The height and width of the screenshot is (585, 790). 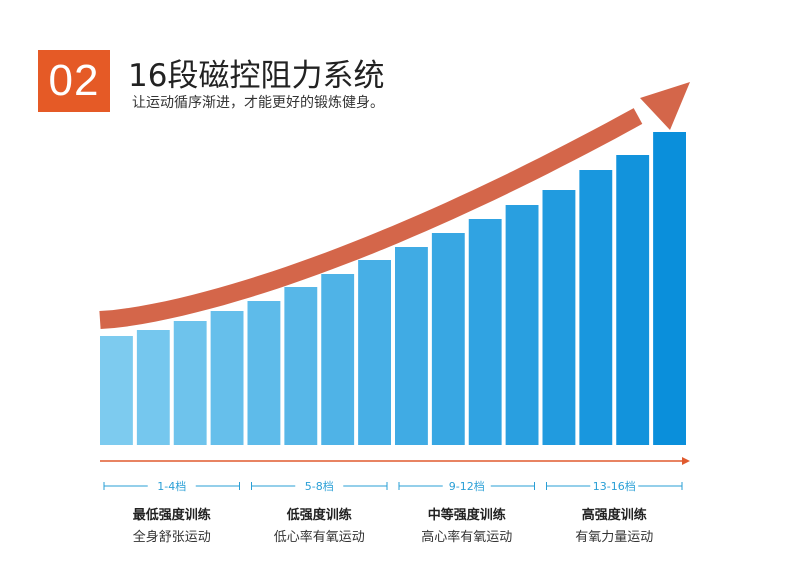 What do you see at coordinates (171, 486) in the screenshot?
I see `range-label: 1-4档` at bounding box center [171, 486].